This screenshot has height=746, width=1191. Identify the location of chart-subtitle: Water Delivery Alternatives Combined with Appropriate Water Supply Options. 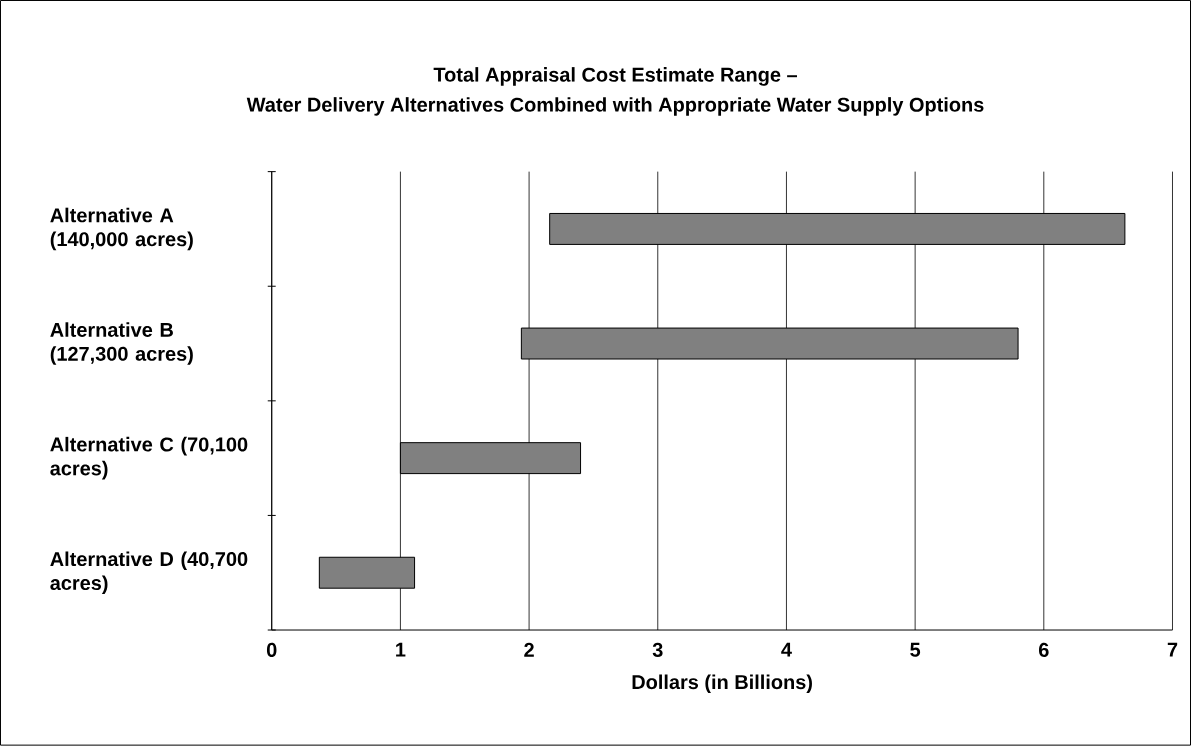
(615, 106).